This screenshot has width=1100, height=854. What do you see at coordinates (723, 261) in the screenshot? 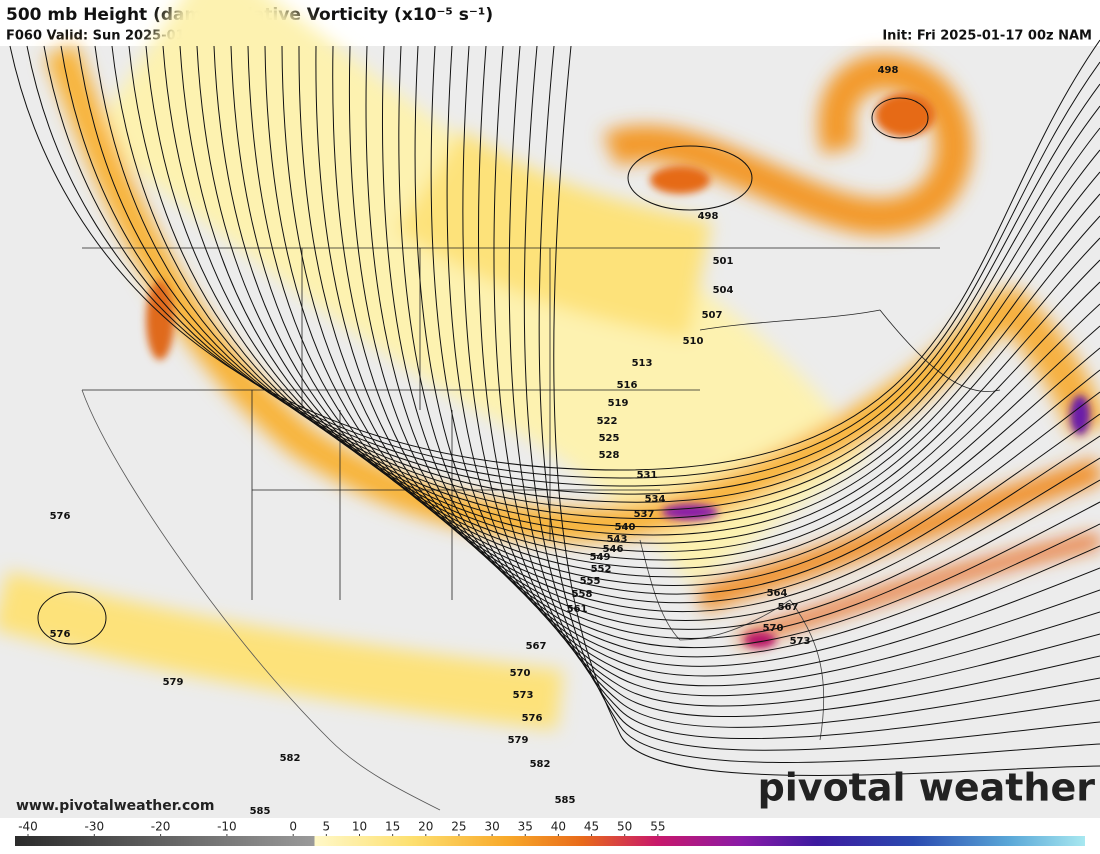
I see `contour-label: 501` at bounding box center [723, 261].